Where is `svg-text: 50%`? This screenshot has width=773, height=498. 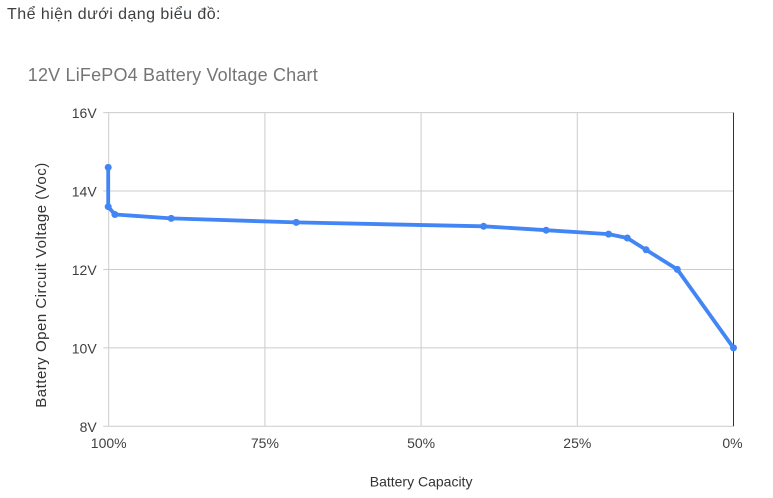 svg-text: 50% is located at coordinates (421, 443).